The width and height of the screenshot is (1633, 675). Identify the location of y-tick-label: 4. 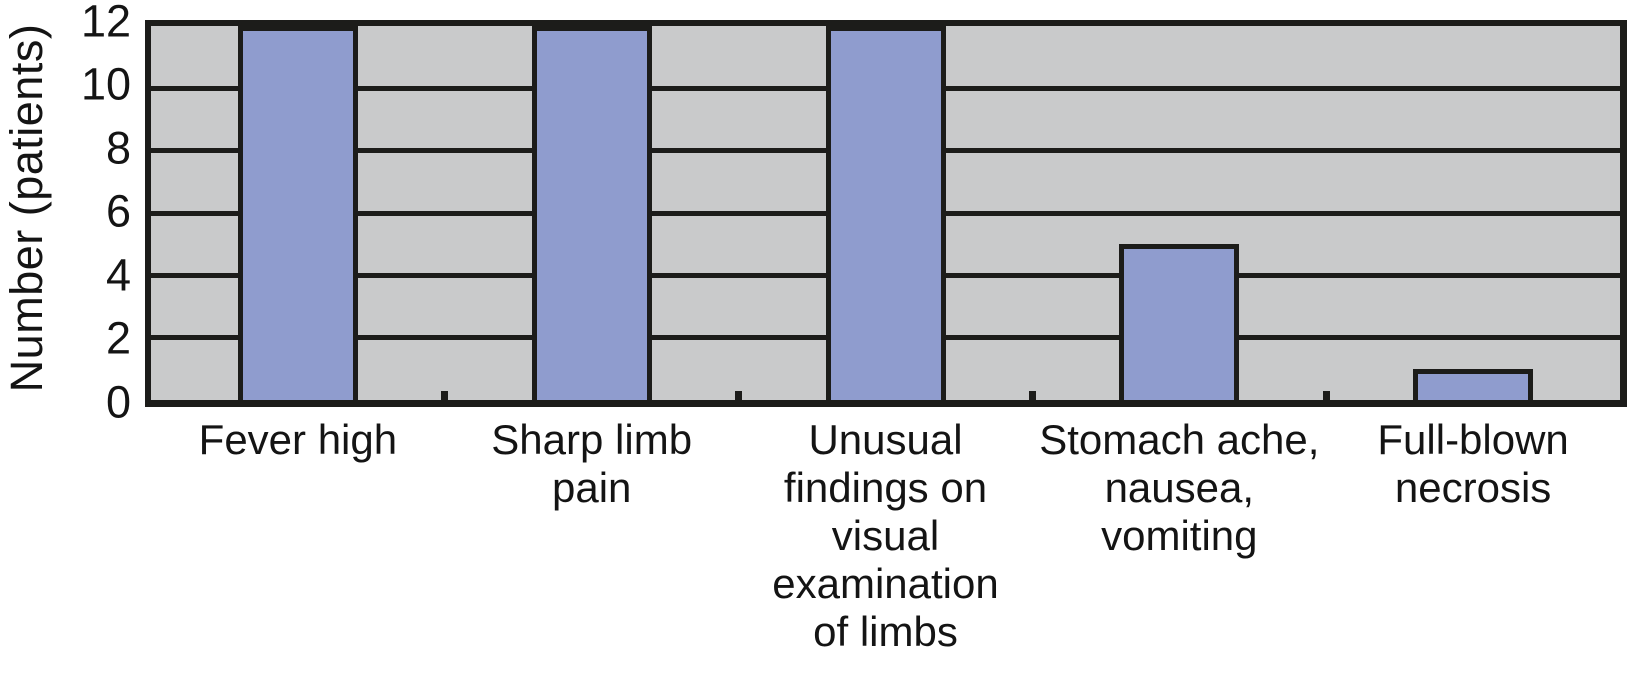
(118, 275).